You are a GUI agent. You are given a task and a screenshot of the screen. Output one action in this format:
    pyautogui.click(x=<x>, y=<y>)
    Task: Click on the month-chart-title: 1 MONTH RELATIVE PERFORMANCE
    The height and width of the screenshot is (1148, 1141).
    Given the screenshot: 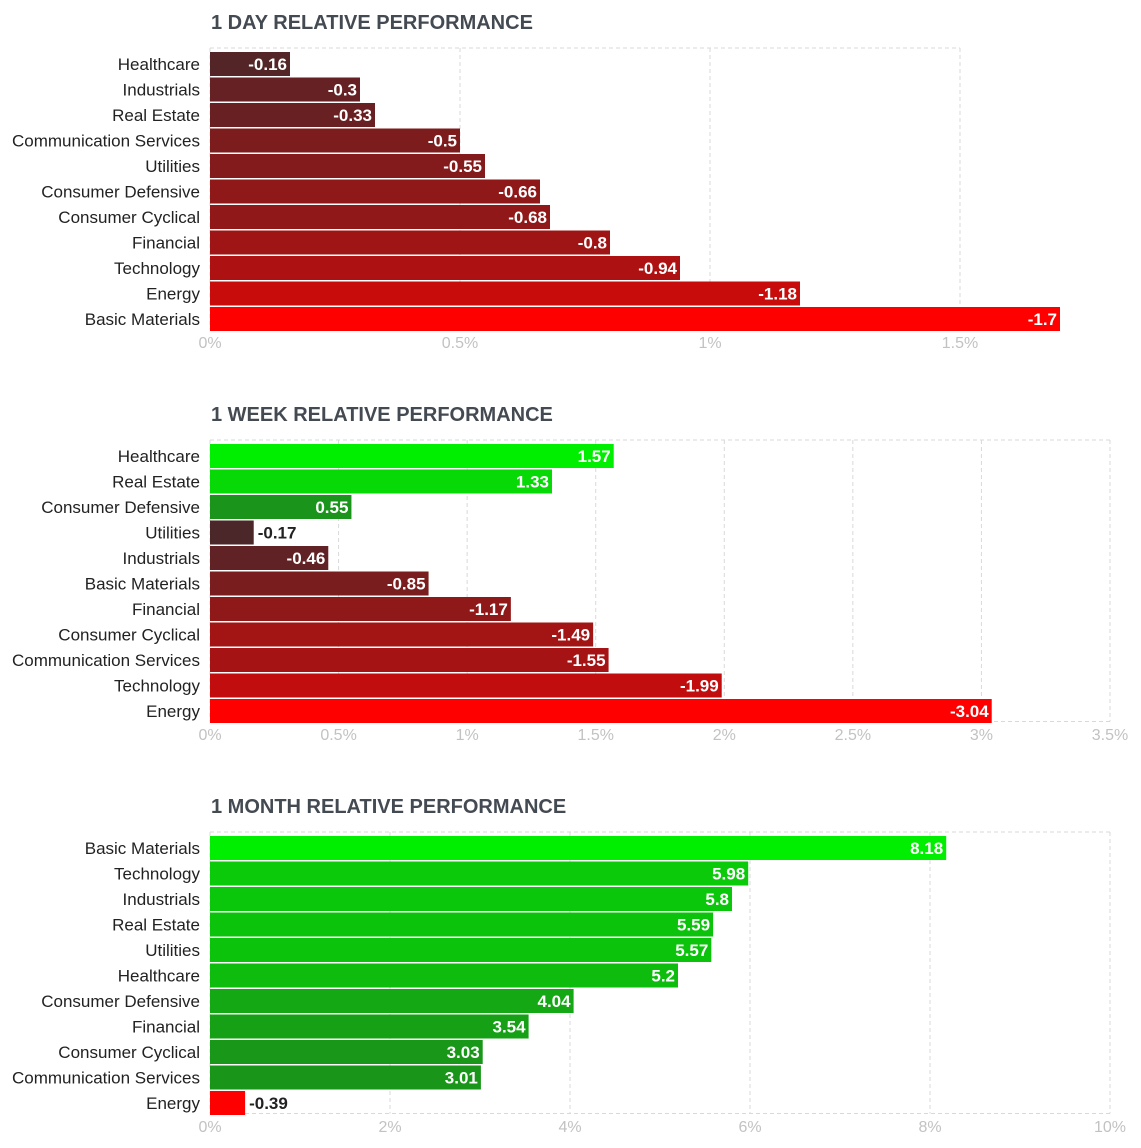 What is the action you would take?
    pyautogui.click(x=389, y=807)
    